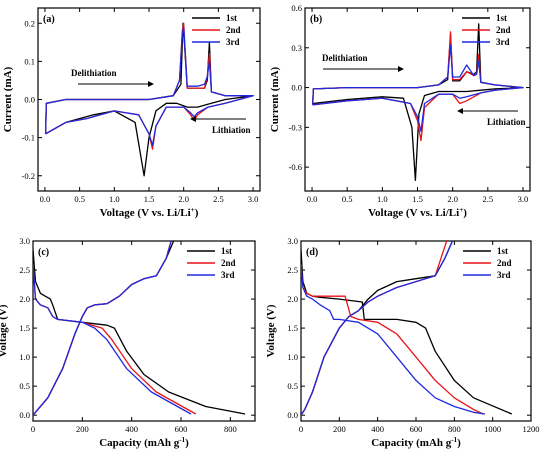  I want to click on x-tick-label: 1000, so click(492, 429).